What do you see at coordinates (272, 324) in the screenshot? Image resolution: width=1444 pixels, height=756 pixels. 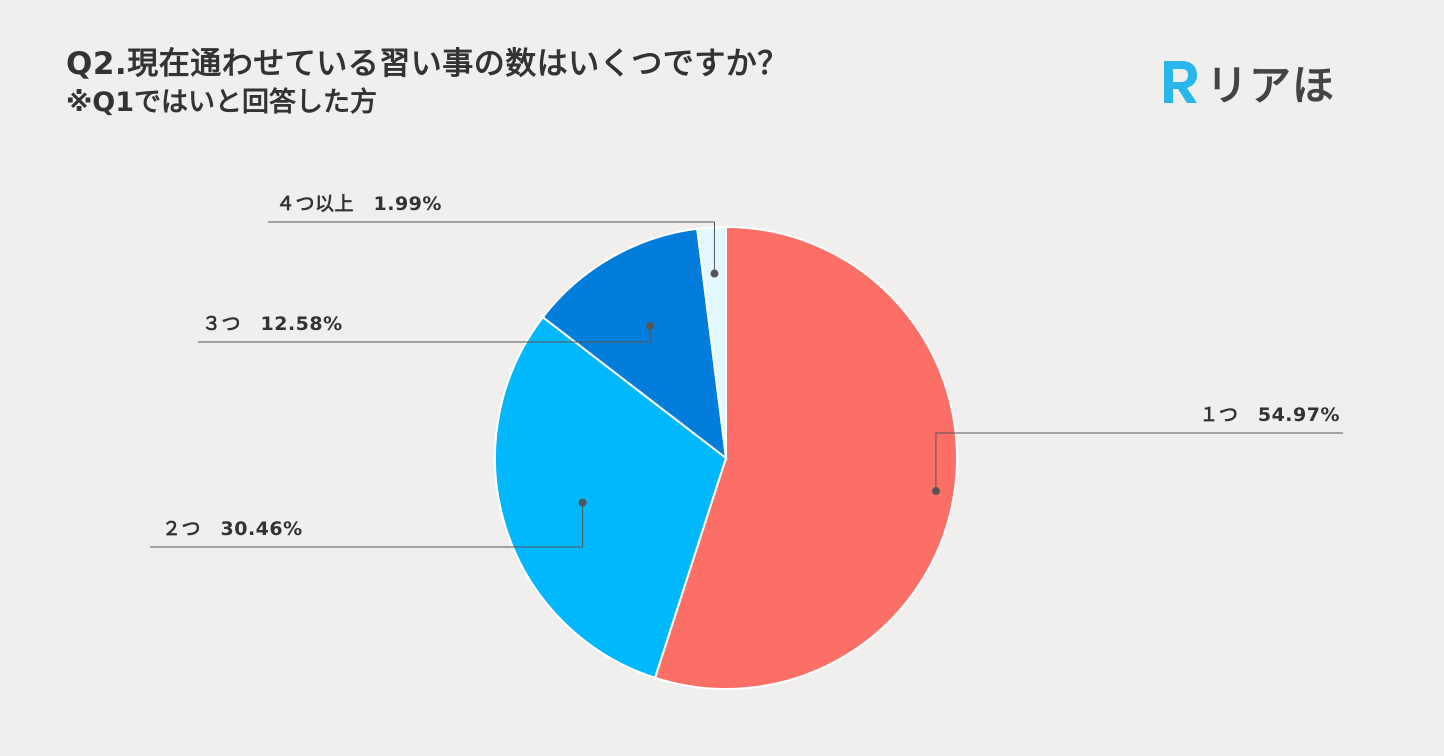 I see `slice-label-3: ３つ 12.58%` at bounding box center [272, 324].